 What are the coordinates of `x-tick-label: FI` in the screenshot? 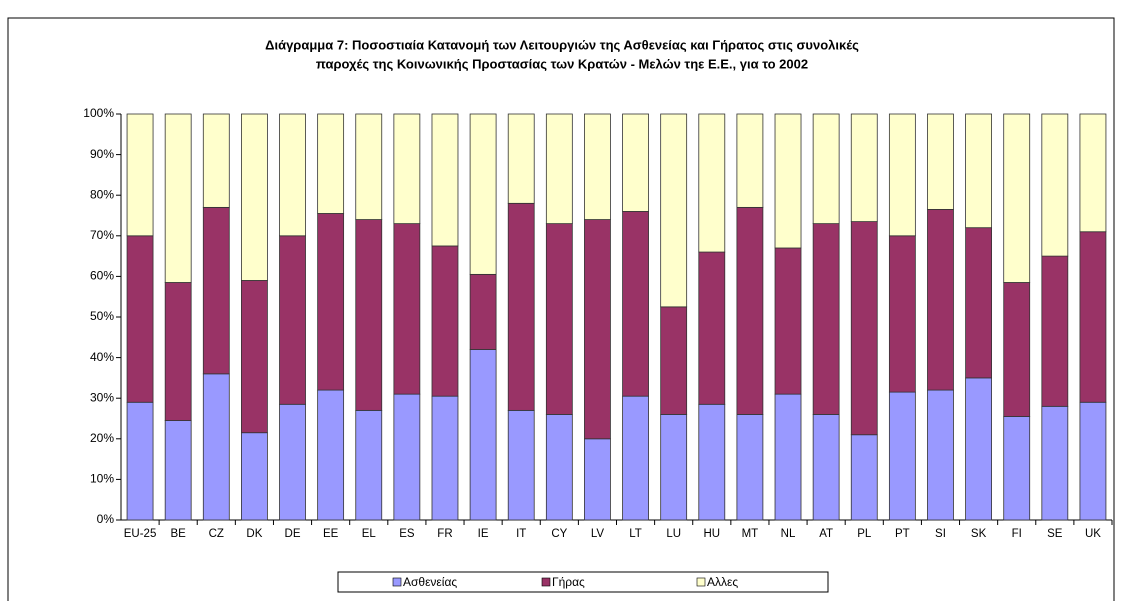 It's located at (1017, 534).